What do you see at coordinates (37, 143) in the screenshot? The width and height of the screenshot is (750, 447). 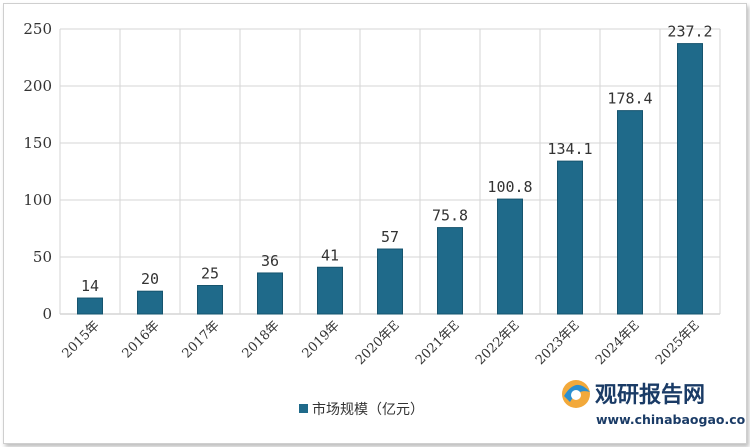 I see `y-tick-label: 150` at bounding box center [37, 143].